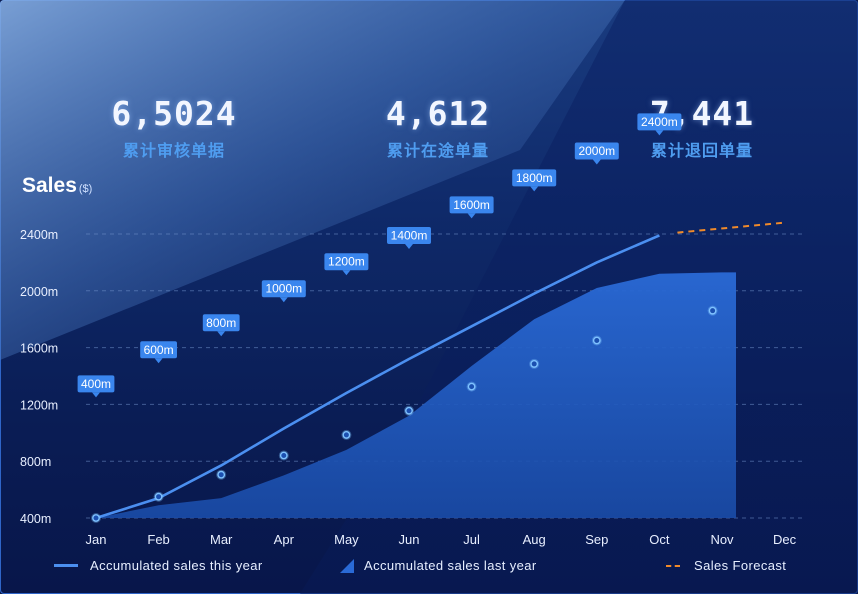 The width and height of the screenshot is (858, 594). I want to click on stat-label: 累计在途单量, so click(437, 150).